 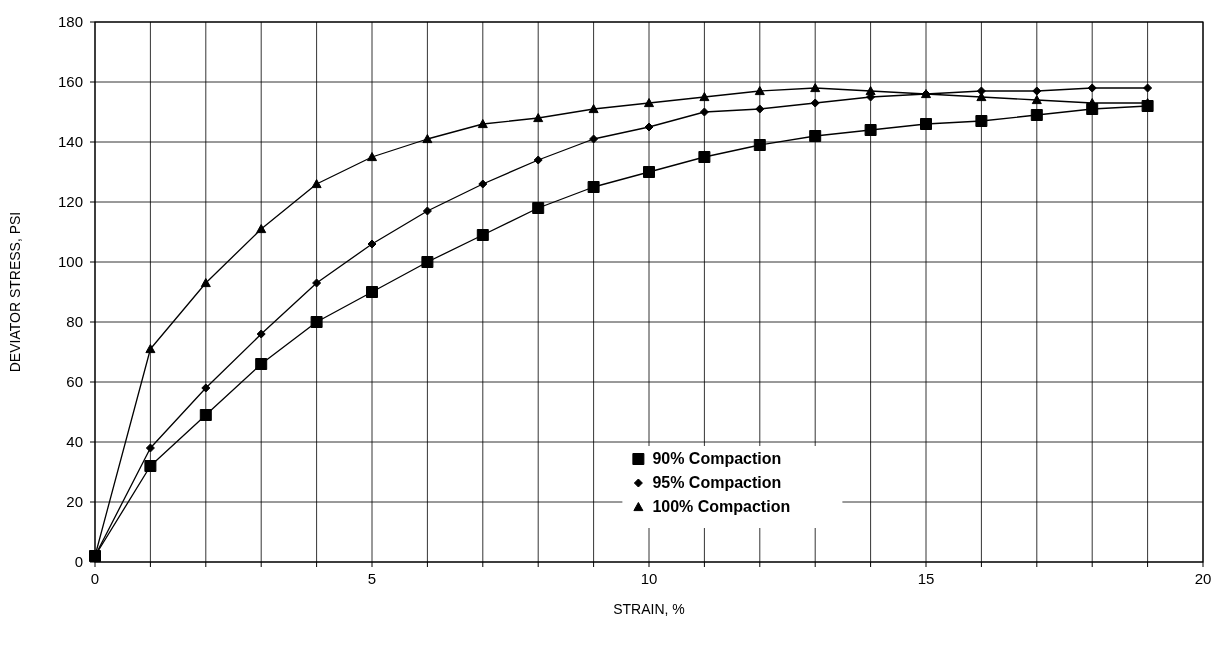 I want to click on legend-label: 95% Compaction, so click(x=717, y=482).